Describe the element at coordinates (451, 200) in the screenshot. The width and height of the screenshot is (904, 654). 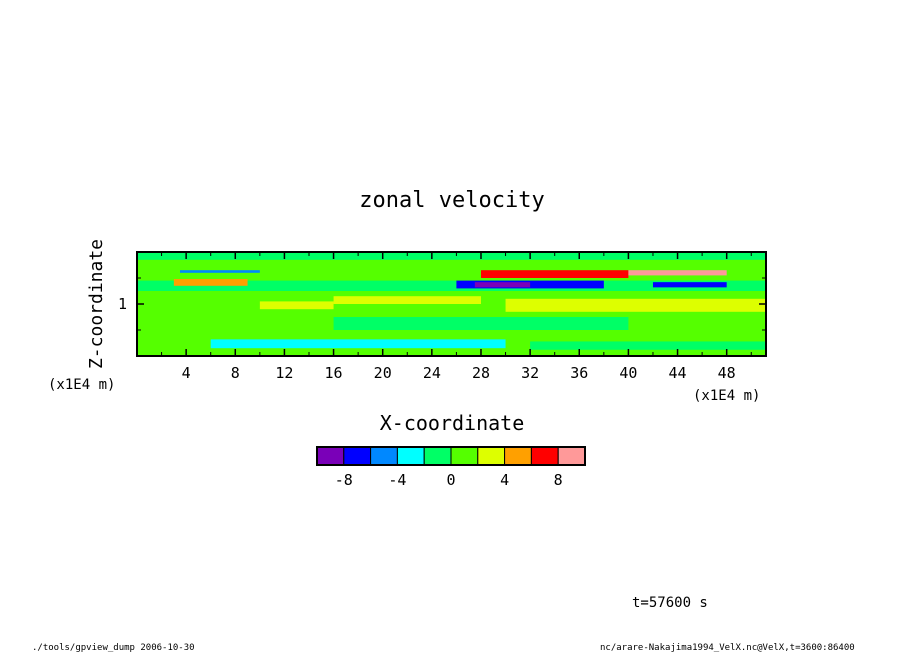
I see `chart-title: zonal velocity` at that location.